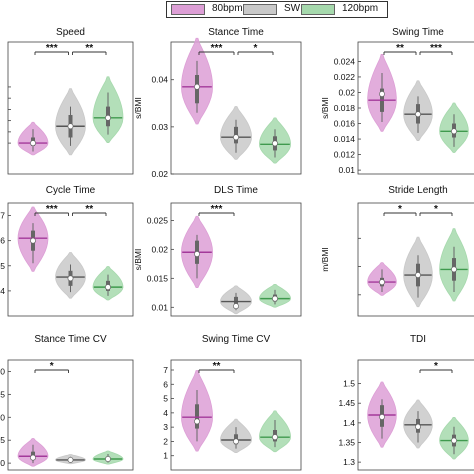 Image resolution: width=474 pixels, height=474 pixels. I want to click on y-tick-label: 0.024, so click(345, 61).